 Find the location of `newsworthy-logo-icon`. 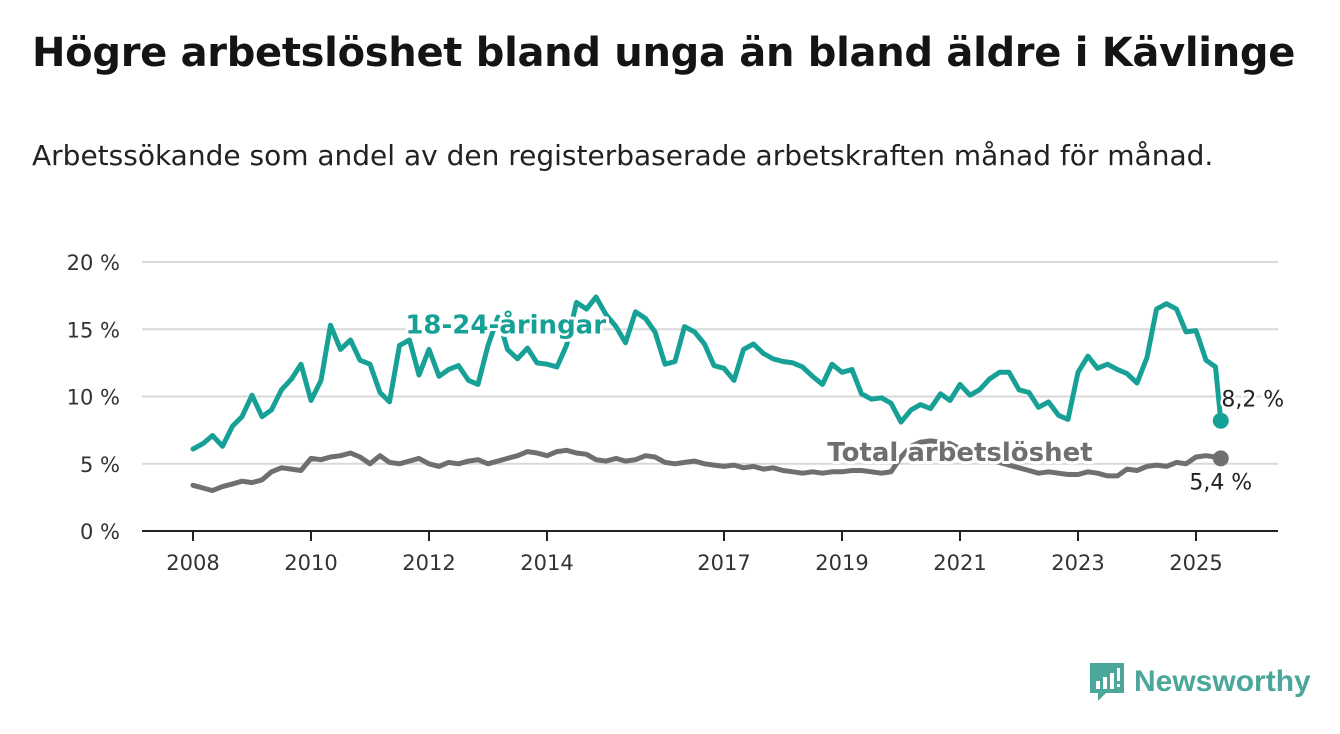

newsworthy-logo-icon is located at coordinates (1107, 682).